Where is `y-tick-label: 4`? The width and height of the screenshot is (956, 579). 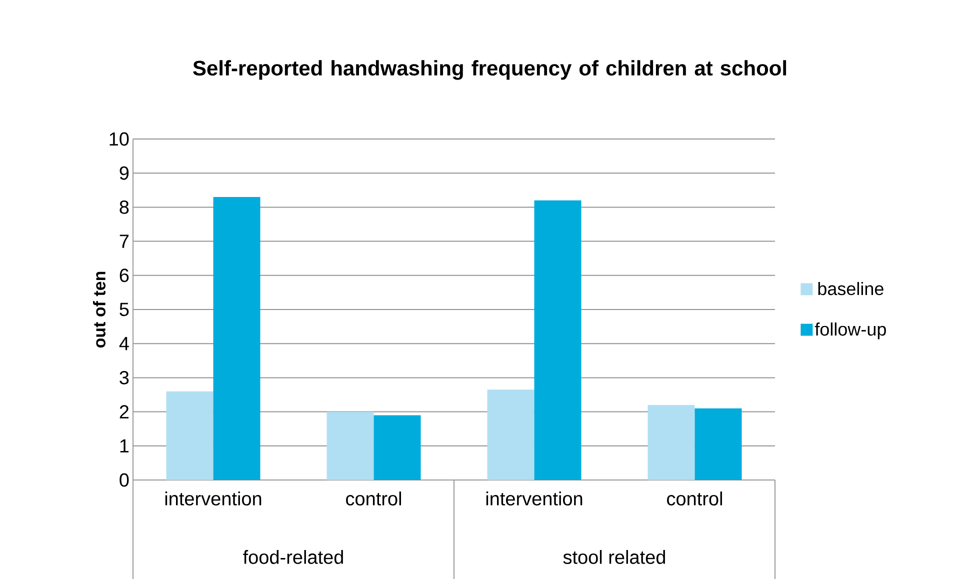
y-tick-label: 4 is located at coordinates (124, 343).